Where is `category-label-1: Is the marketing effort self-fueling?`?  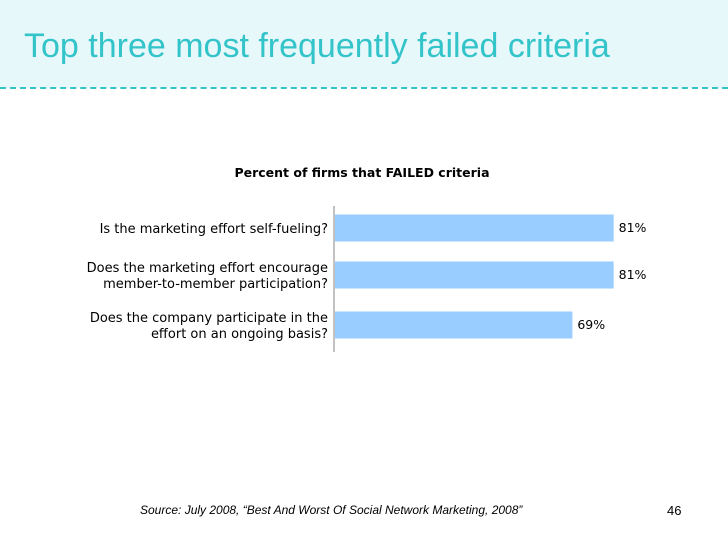 category-label-1: Is the marketing effort self-fueling? is located at coordinates (214, 229).